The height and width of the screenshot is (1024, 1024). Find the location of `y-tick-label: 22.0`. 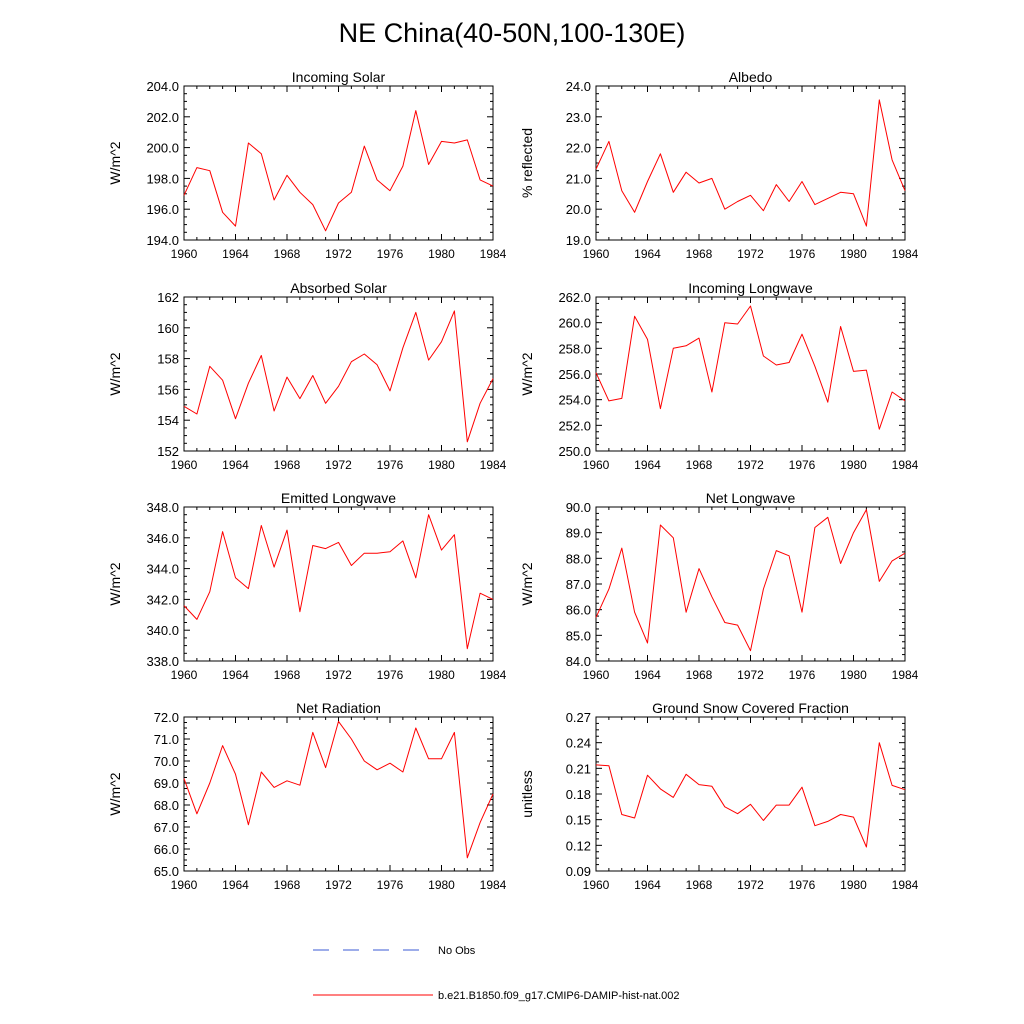

y-tick-label: 22.0 is located at coordinates (578, 148).